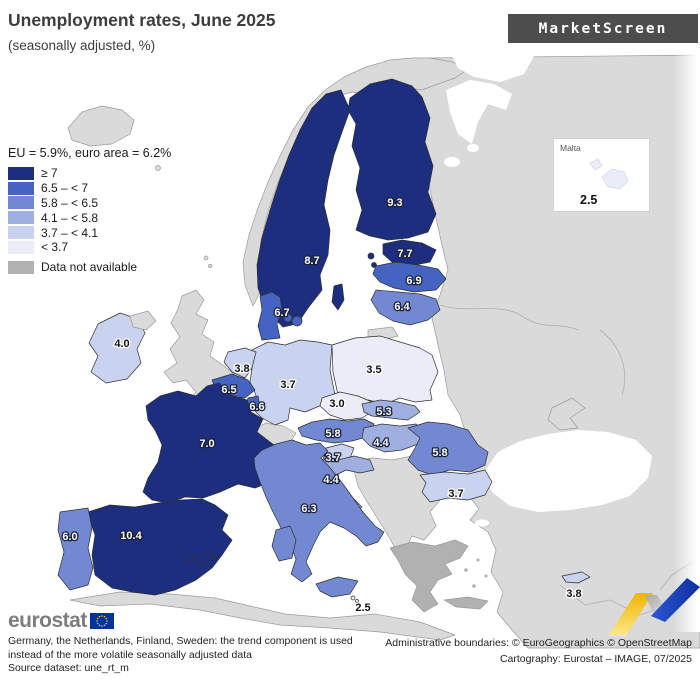  Describe the element at coordinates (455, 494) in the screenshot. I see `country-value-label-bg: 3.7` at that location.